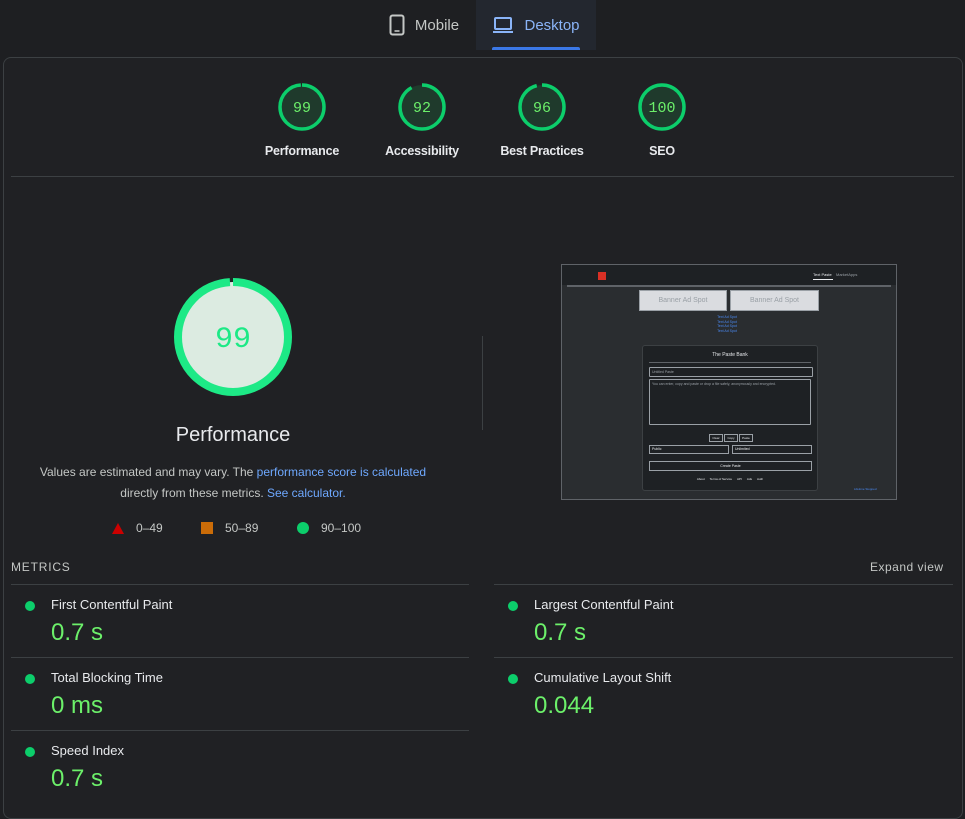 The height and width of the screenshot is (819, 965). I want to click on shot-footer-link: Terms of Service, so click(720, 479).